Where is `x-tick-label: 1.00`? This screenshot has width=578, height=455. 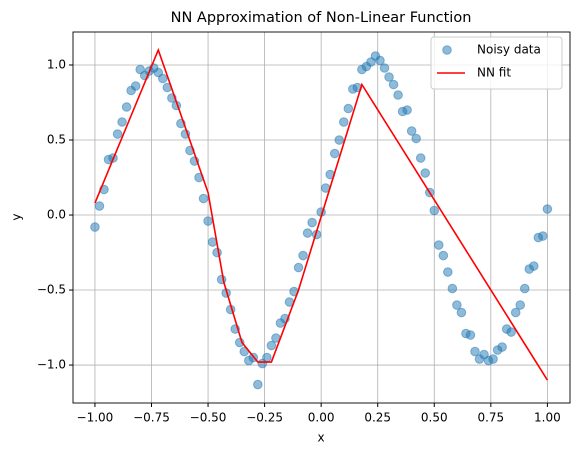 x-tick-label: 1.00 is located at coordinates (547, 418).